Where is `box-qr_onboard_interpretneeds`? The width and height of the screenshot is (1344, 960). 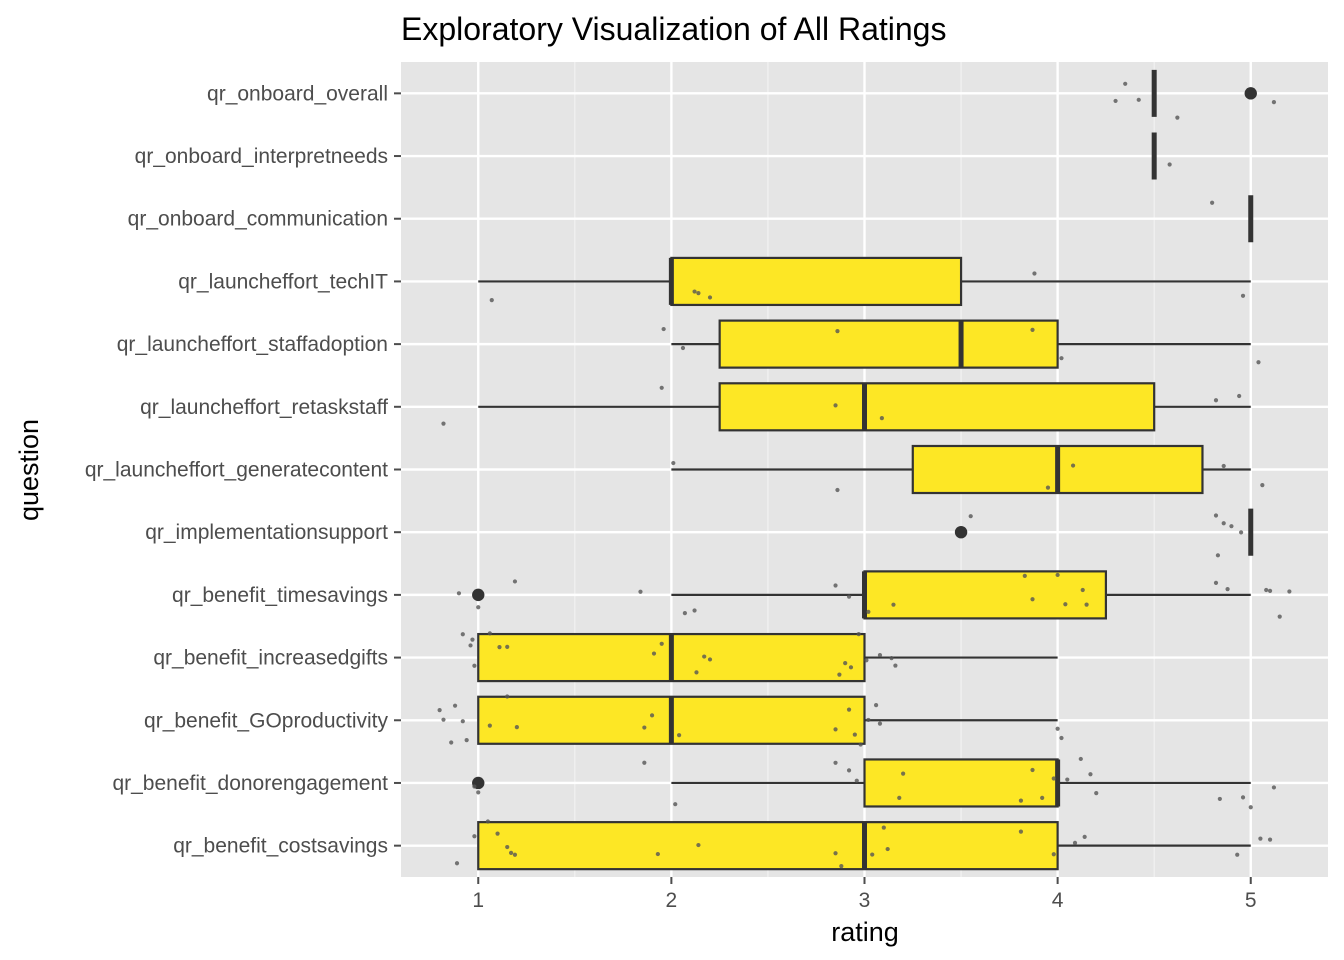 box-qr_onboard_interpretneeds is located at coordinates (1161, 156).